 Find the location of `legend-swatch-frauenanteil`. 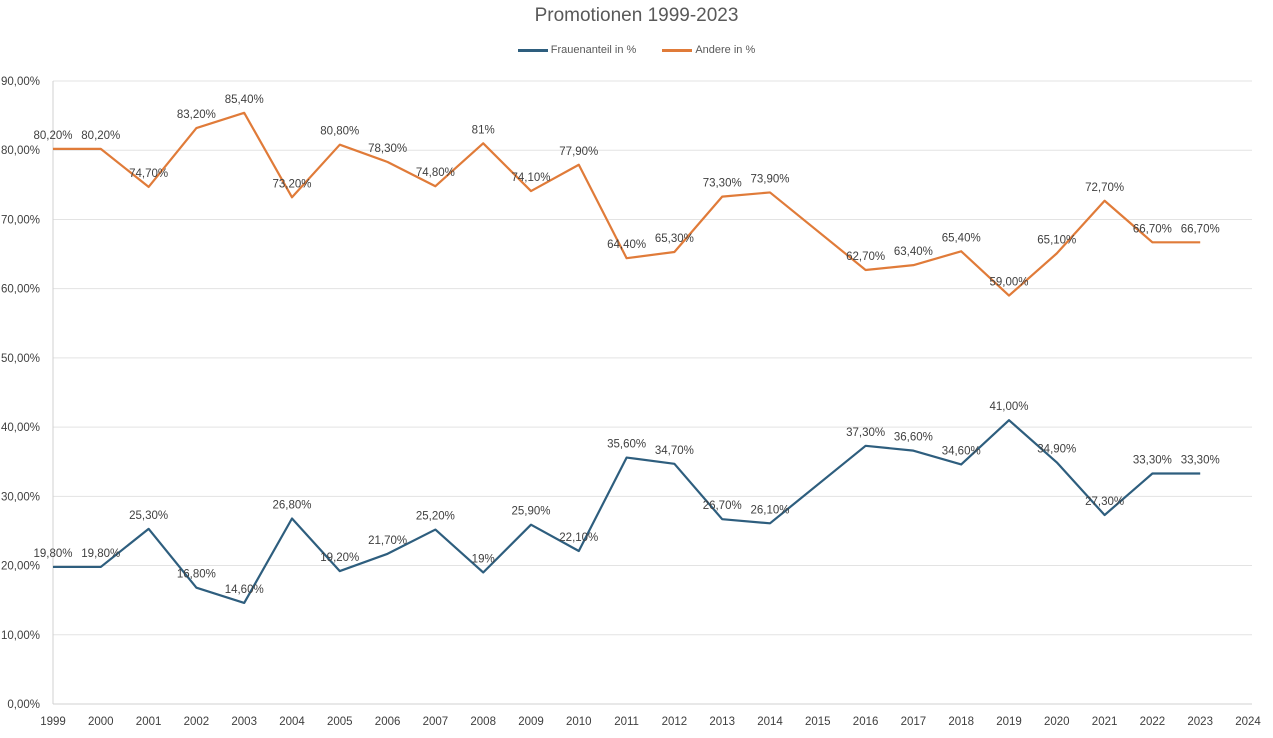

legend-swatch-frauenanteil is located at coordinates (532, 50).